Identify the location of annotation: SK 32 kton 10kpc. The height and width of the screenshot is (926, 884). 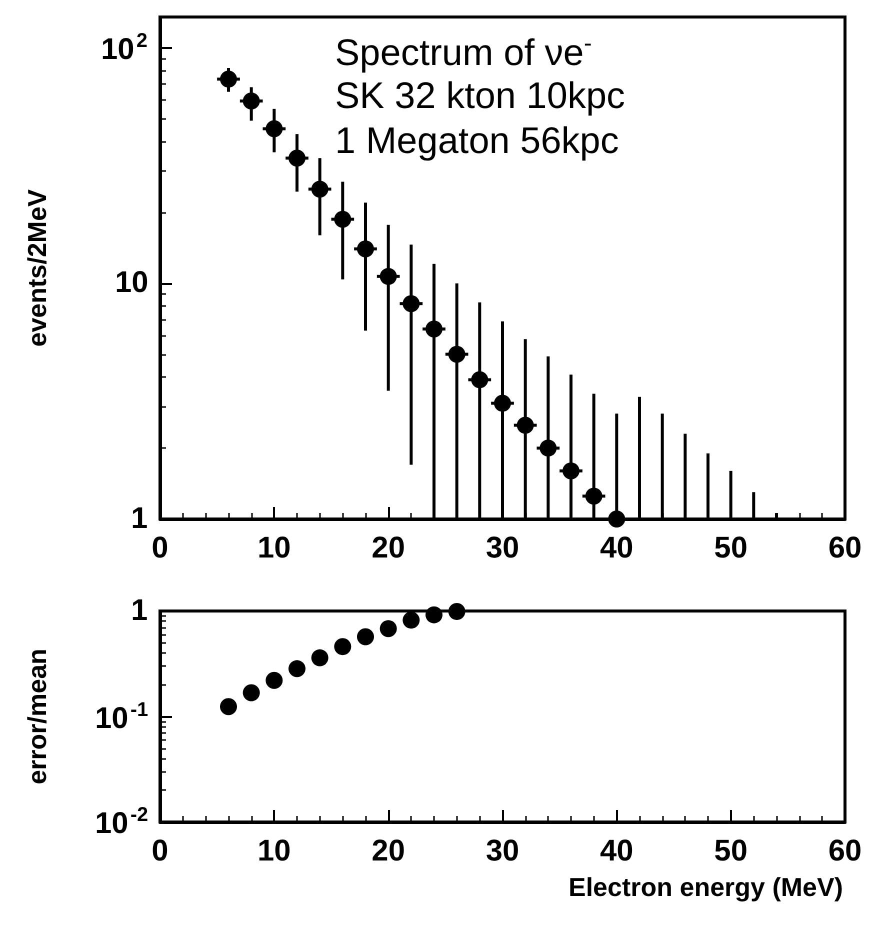
(480, 95).